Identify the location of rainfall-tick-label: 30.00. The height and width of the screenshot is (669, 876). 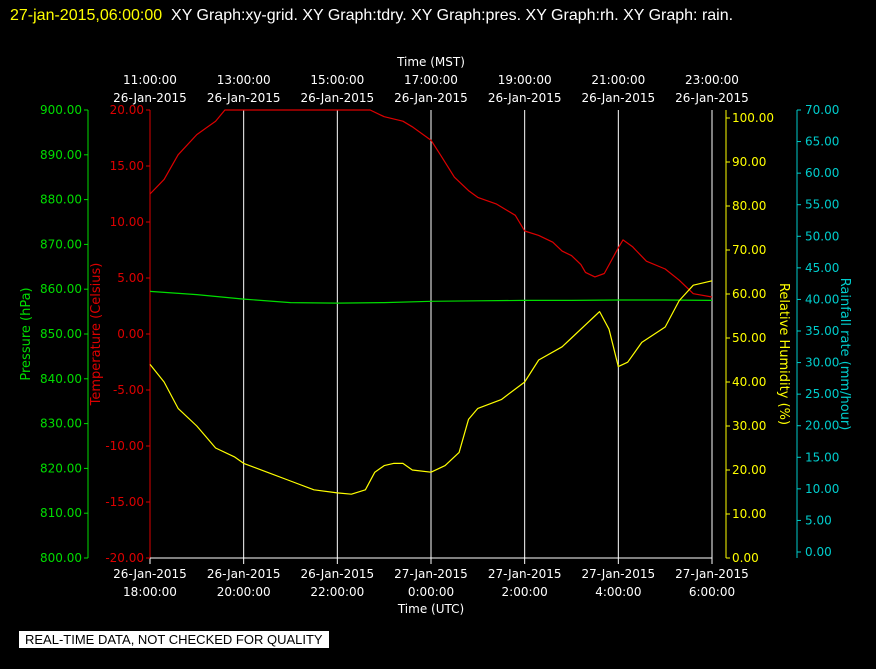
(822, 363).